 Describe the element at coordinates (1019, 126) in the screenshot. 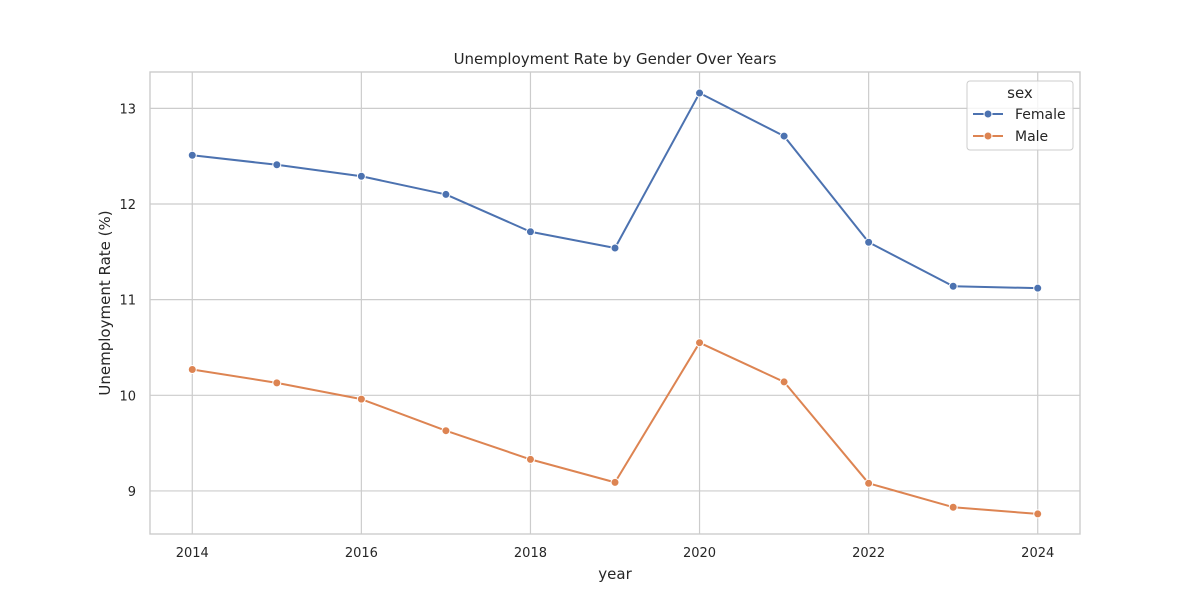

I see `legend-items: Female Male` at that location.